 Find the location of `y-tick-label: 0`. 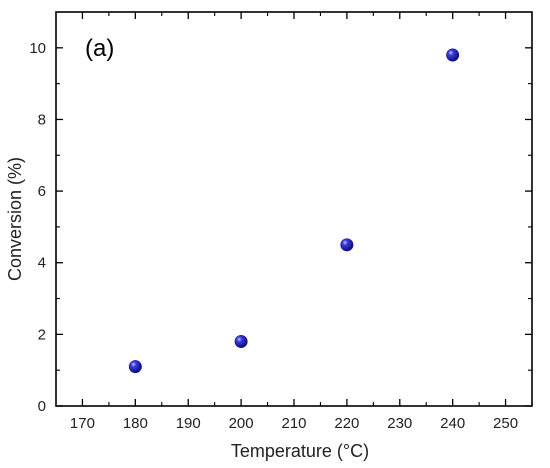

y-tick-label: 0 is located at coordinates (42, 406).